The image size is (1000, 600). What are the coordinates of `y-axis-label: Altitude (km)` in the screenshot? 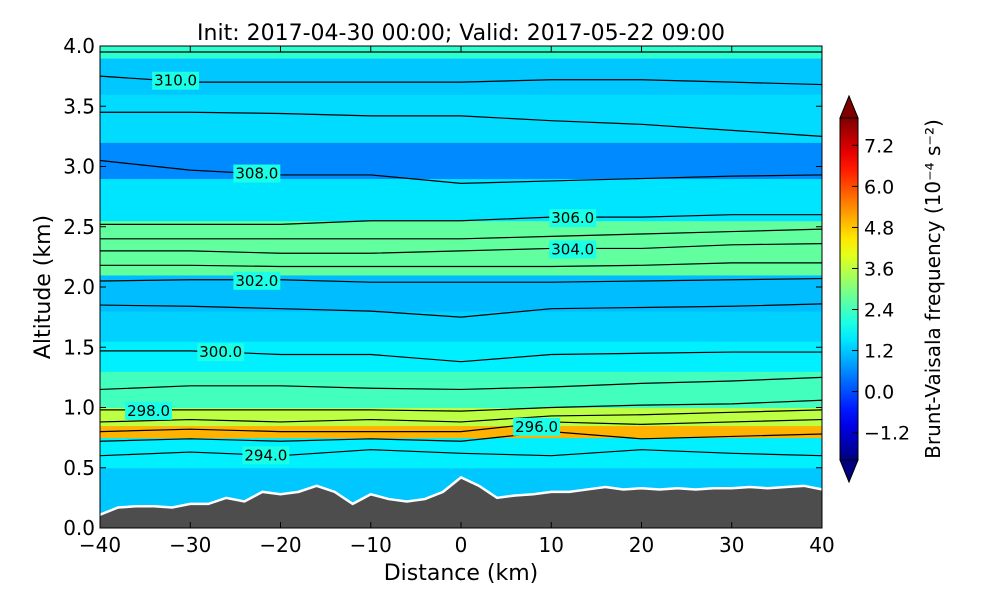 It's located at (43, 287).